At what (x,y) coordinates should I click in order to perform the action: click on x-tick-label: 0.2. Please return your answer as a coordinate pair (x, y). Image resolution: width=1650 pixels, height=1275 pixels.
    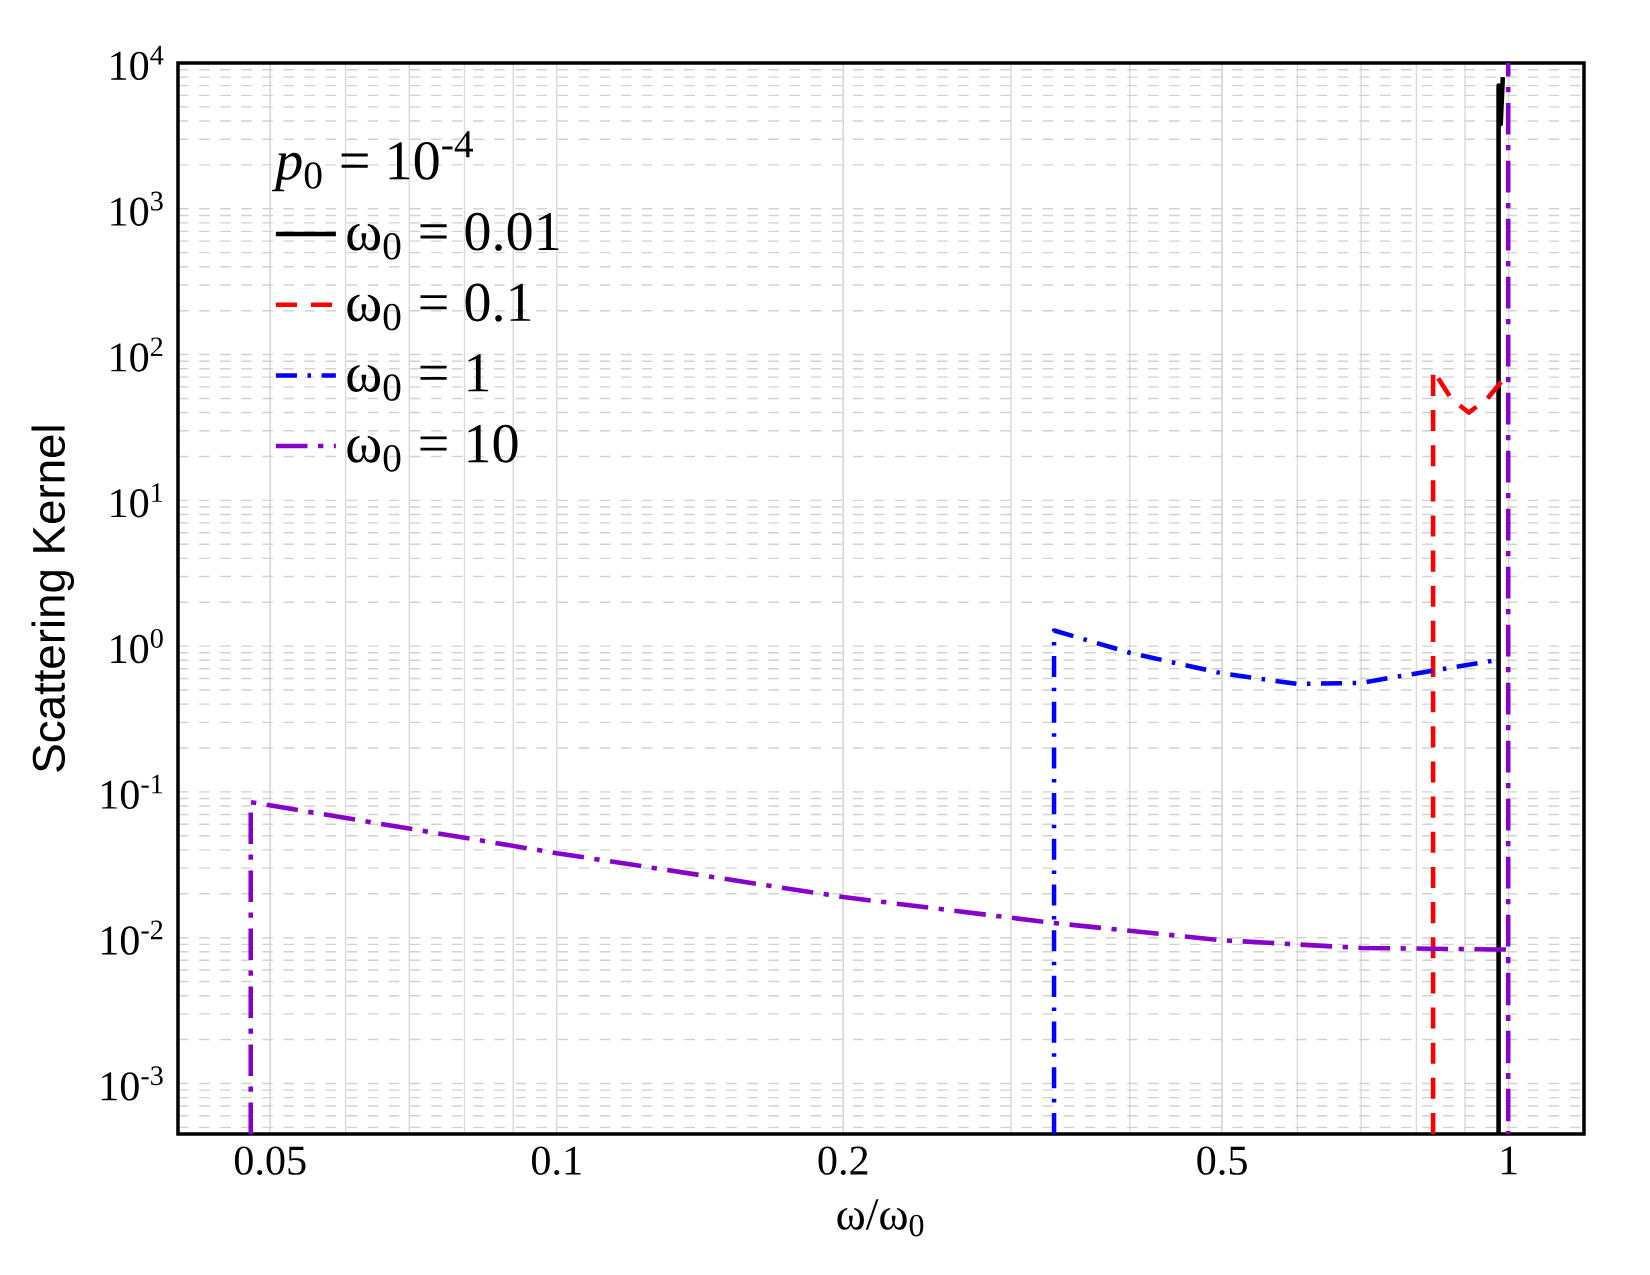
    Looking at the image, I should click on (843, 1161).